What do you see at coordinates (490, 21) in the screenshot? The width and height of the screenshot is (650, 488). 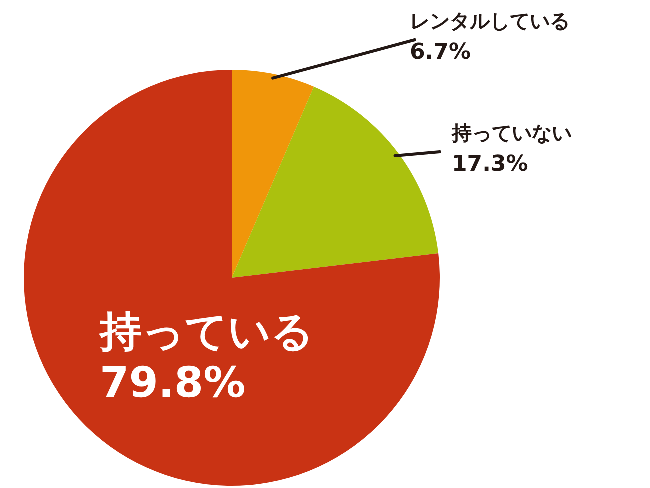 I see `slice-label: レンタルしている` at bounding box center [490, 21].